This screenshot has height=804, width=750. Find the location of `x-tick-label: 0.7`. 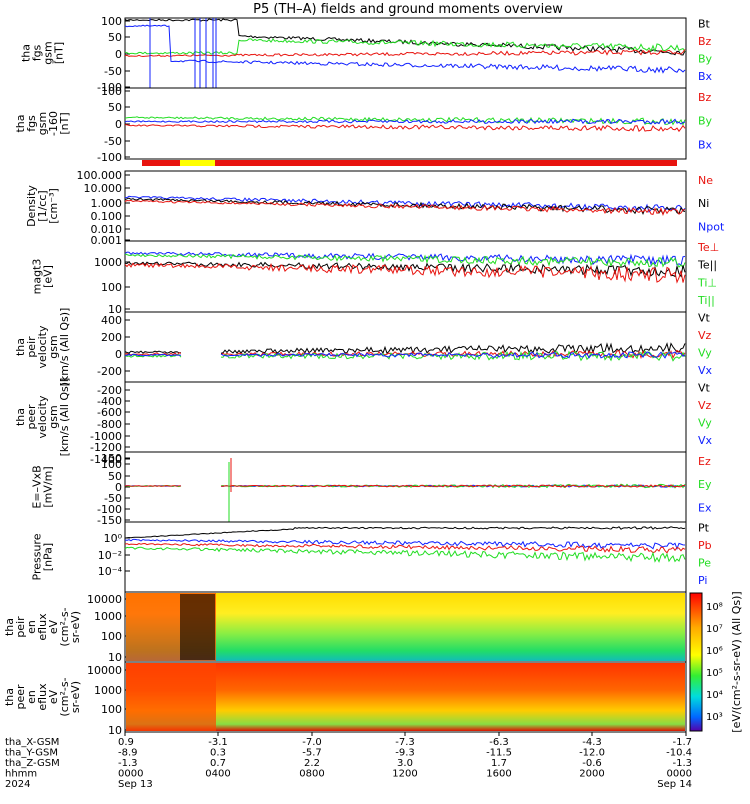

x-tick-label: 0.7 is located at coordinates (218, 763).